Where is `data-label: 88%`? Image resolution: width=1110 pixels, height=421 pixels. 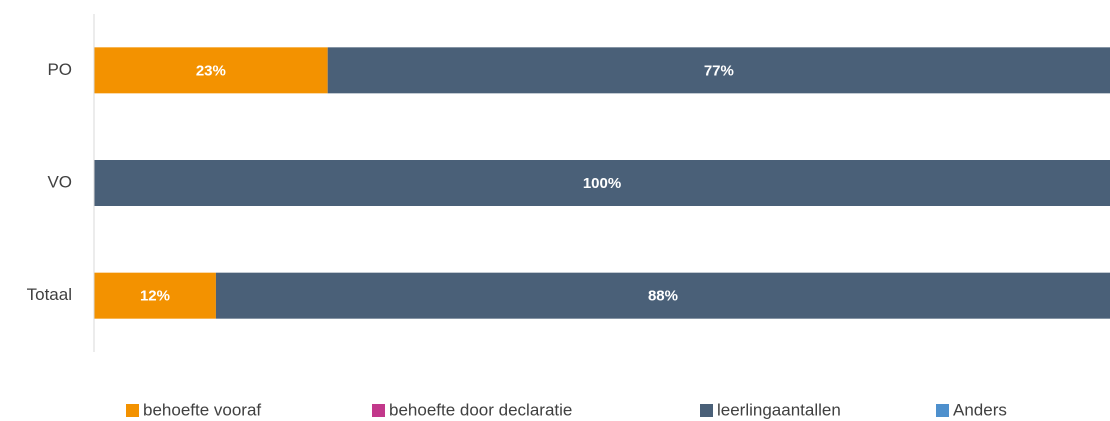 data-label: 88% is located at coordinates (663, 296).